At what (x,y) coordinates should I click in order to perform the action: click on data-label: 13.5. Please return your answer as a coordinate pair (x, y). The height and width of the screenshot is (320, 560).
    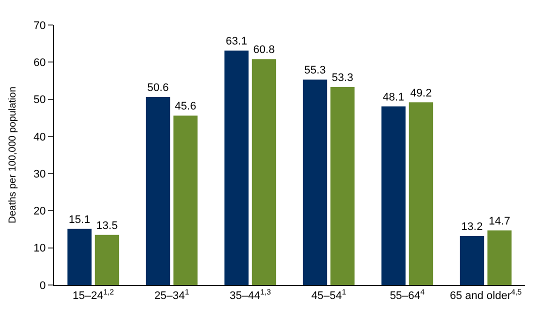
    Looking at the image, I should click on (107, 226).